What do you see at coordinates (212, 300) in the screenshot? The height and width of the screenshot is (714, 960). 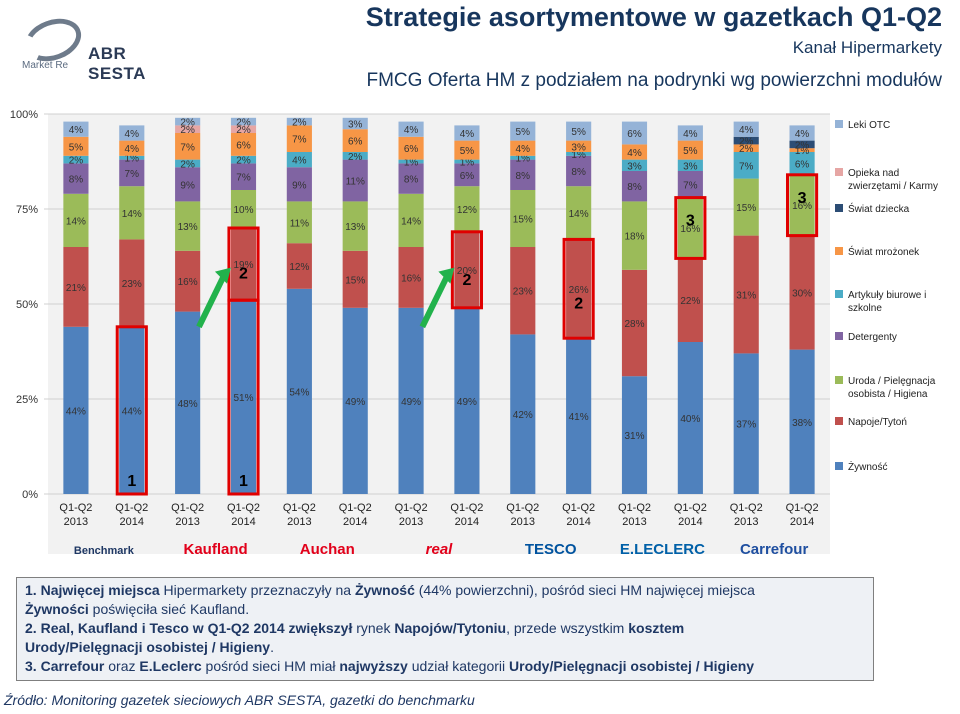 I see `green-arrow-icon` at bounding box center [212, 300].